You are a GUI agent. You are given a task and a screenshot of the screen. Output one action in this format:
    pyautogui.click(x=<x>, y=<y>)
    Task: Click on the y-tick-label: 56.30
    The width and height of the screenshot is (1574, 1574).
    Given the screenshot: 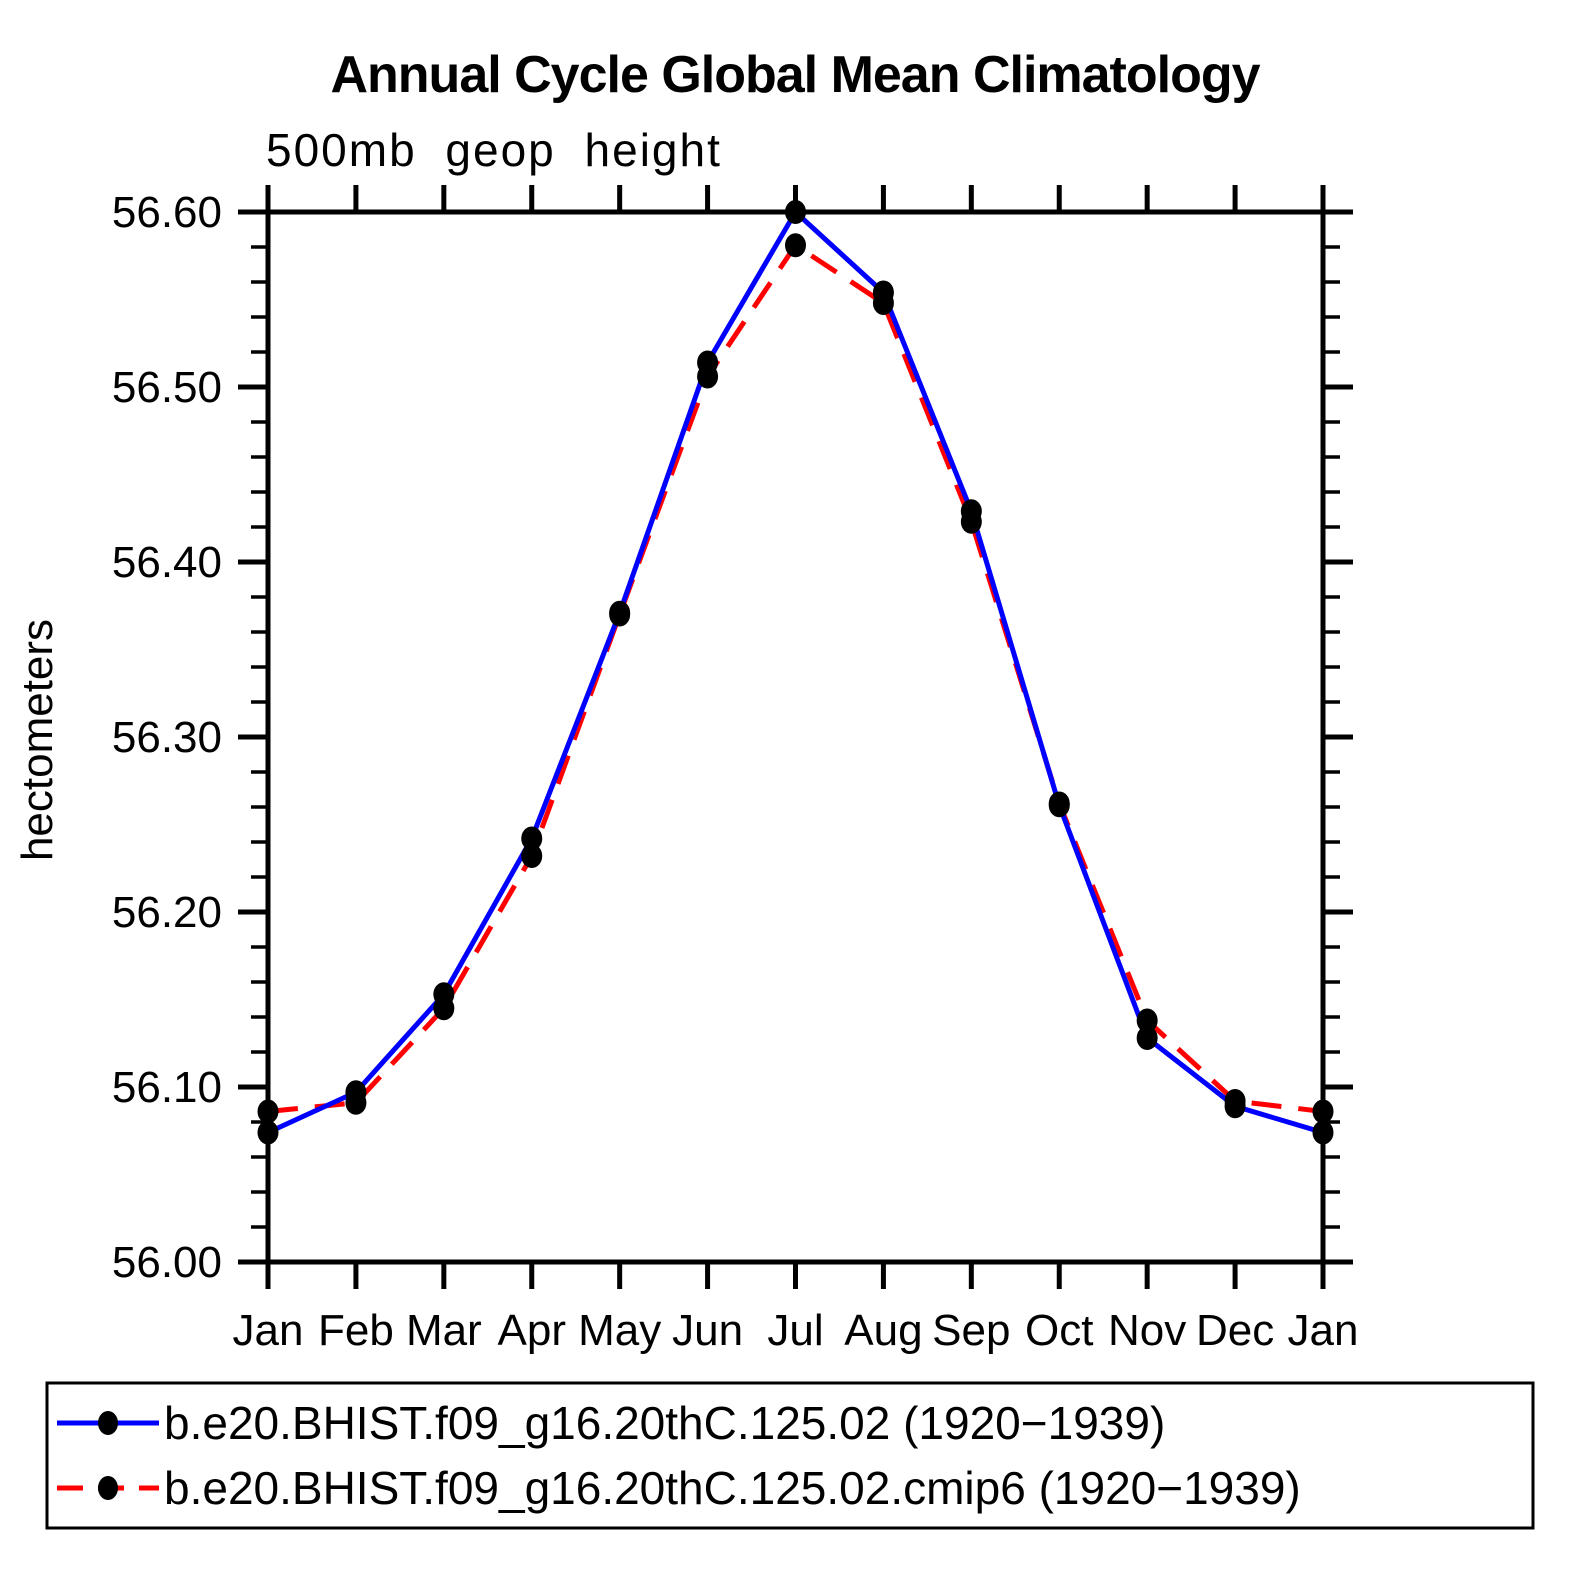 What is the action you would take?
    pyautogui.click(x=167, y=737)
    